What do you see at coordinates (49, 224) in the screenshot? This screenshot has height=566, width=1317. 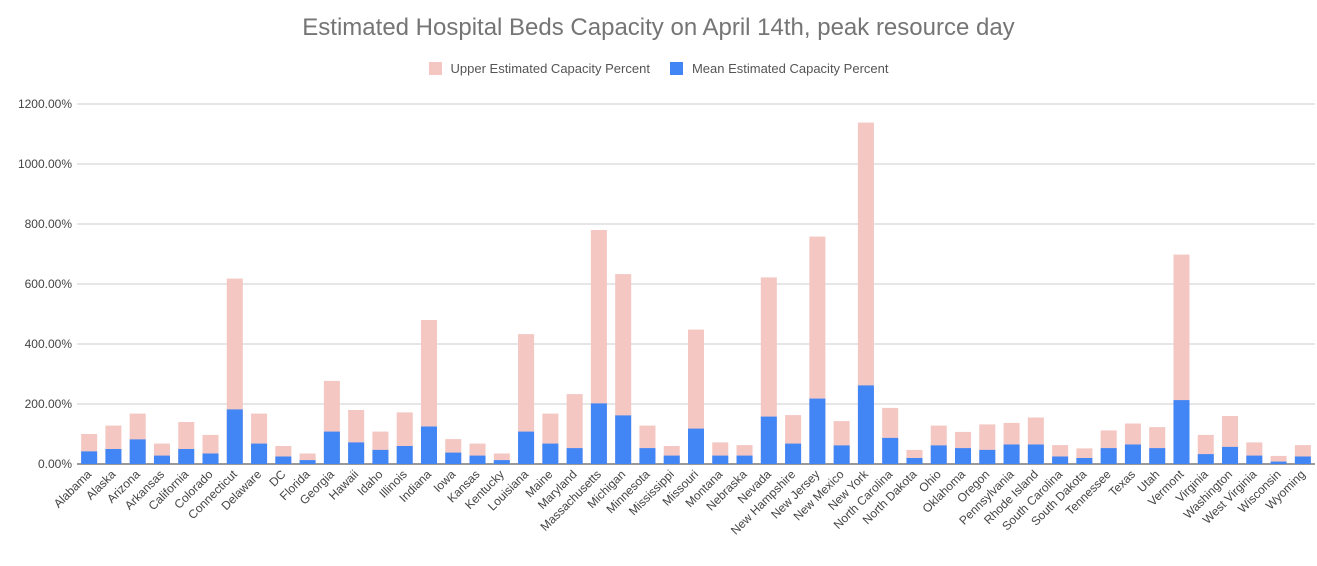 I see `y-tick-label: 800.00%` at bounding box center [49, 224].